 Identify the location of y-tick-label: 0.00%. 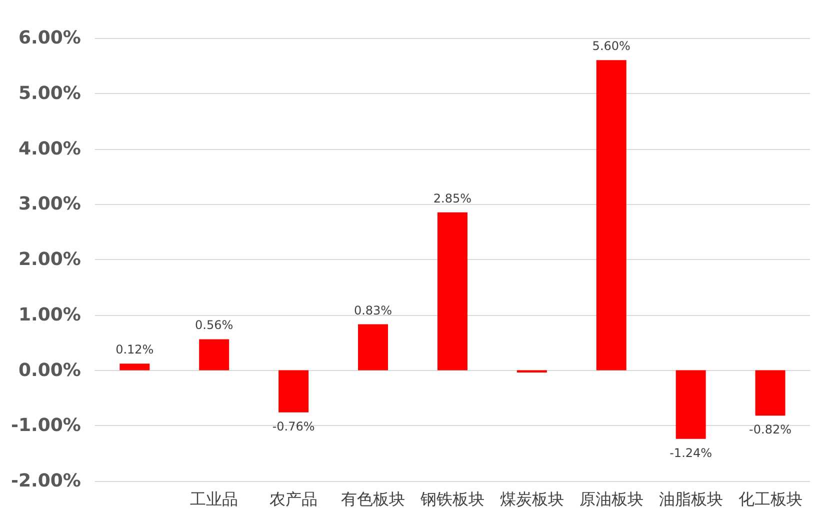
(49, 370).